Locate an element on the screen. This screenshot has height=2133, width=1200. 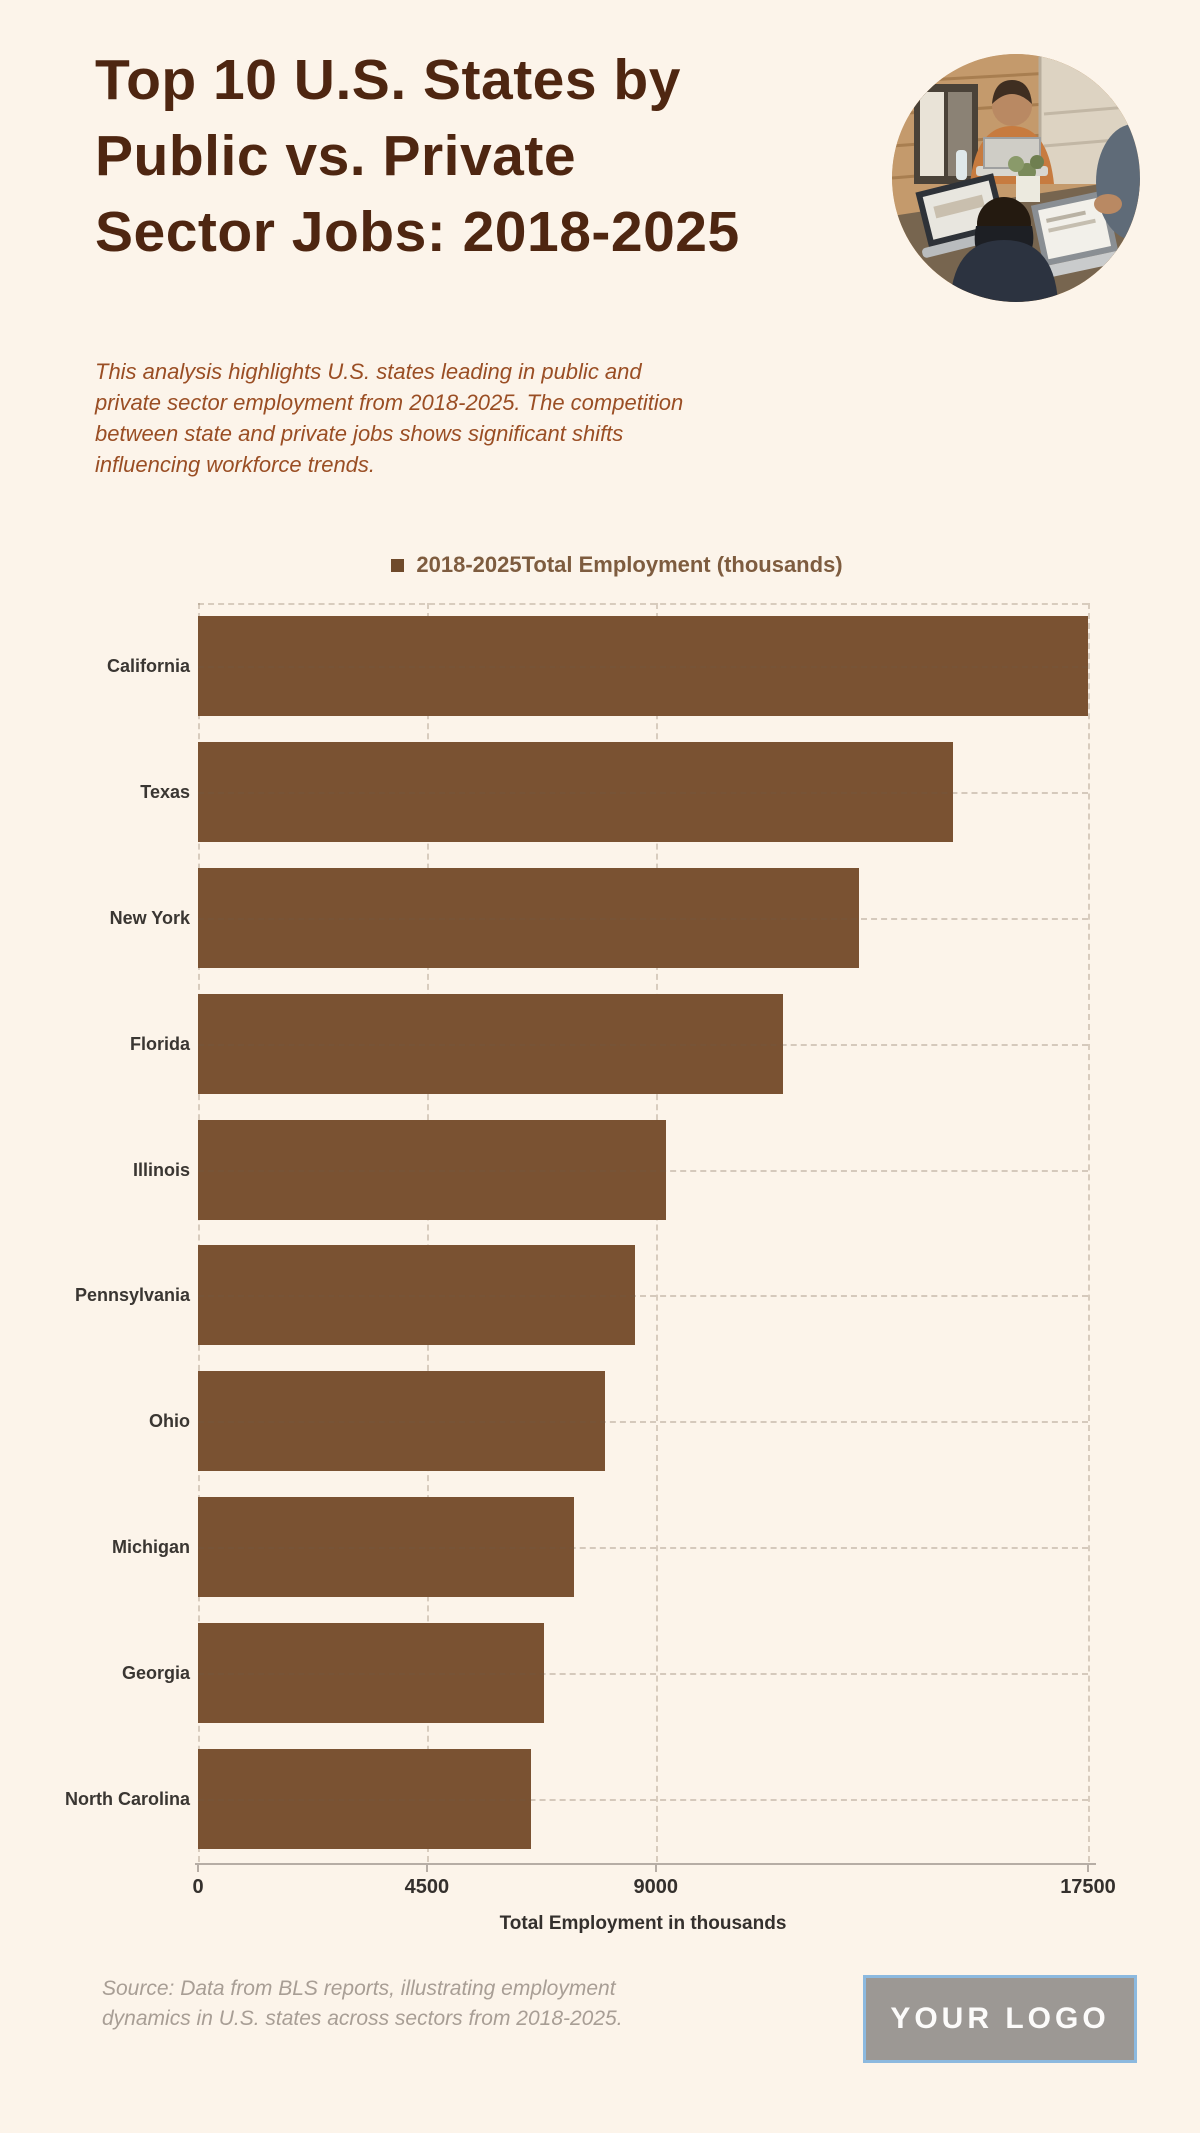
x-axis-tick-label: 17500 is located at coordinates (1088, 1887).